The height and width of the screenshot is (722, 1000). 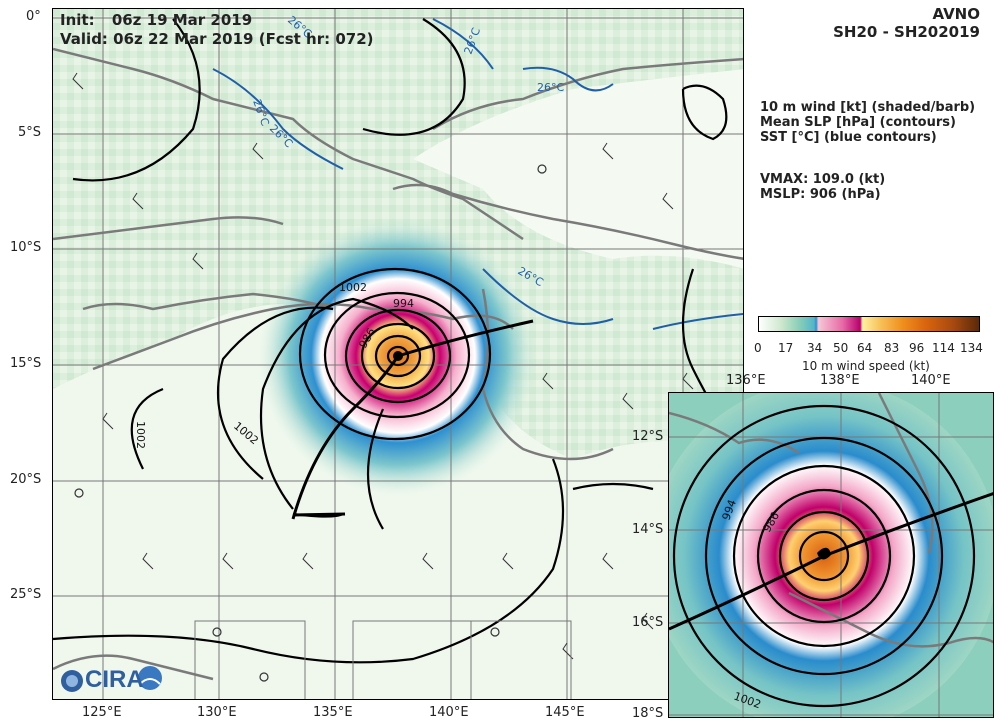 I want to click on init-value: 06z 19 Mar 2019, so click(x=182, y=20).